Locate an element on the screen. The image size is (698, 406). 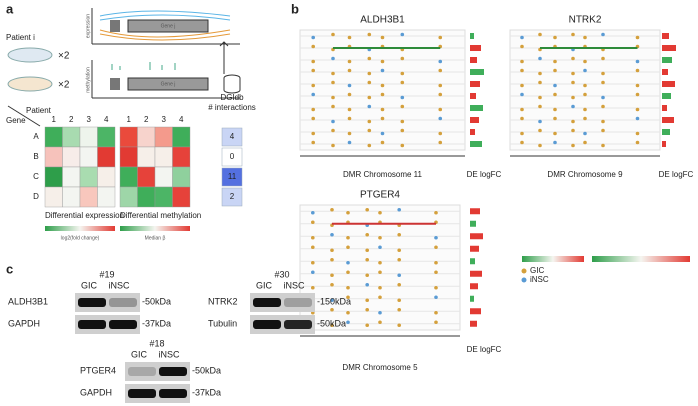
methyl-marks is located at coordinates (143, 66).